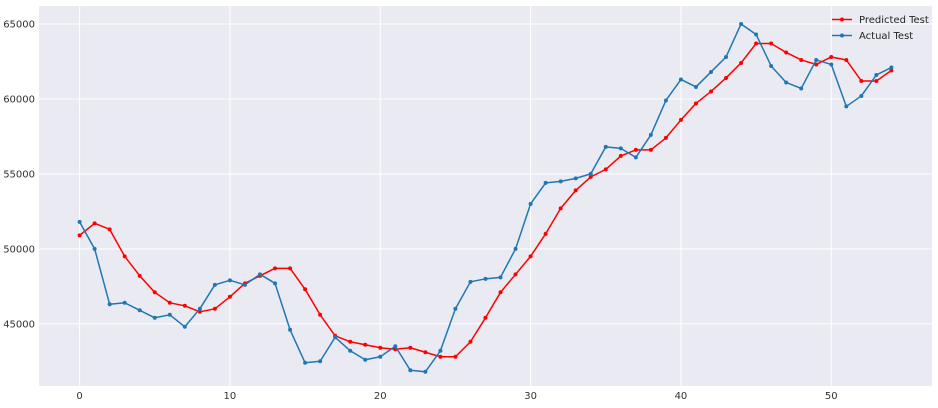 Image resolution: width=938 pixels, height=408 pixels. Describe the element at coordinates (530, 396) in the screenshot. I see `x-tick-label: 30` at that location.